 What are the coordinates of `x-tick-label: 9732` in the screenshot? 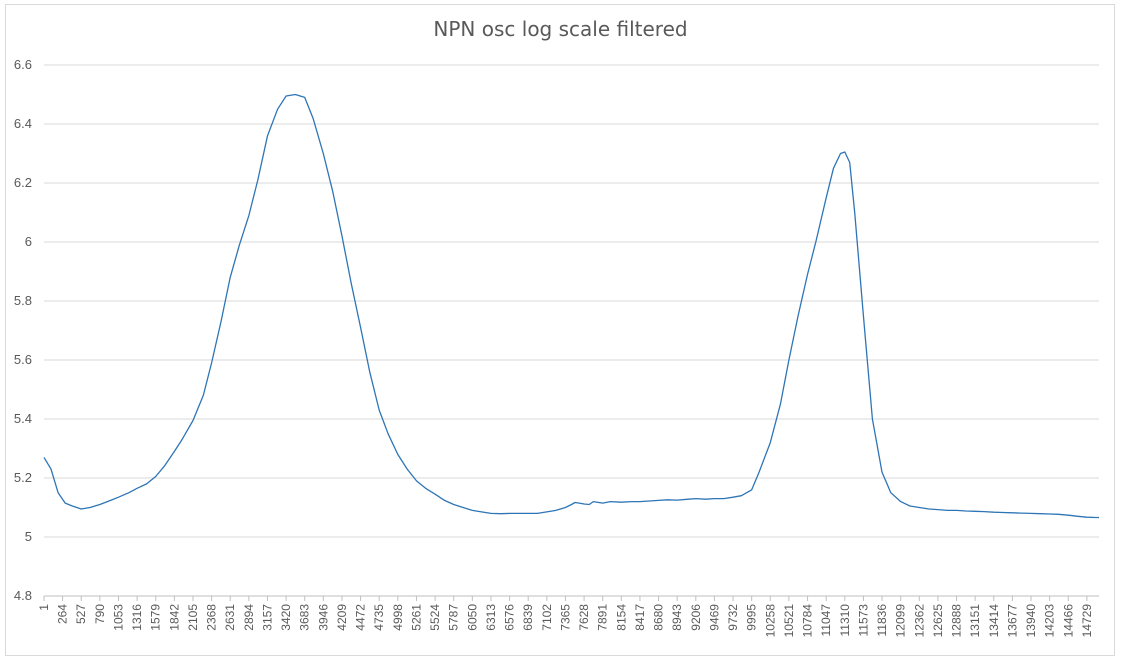 It's located at (733, 617).